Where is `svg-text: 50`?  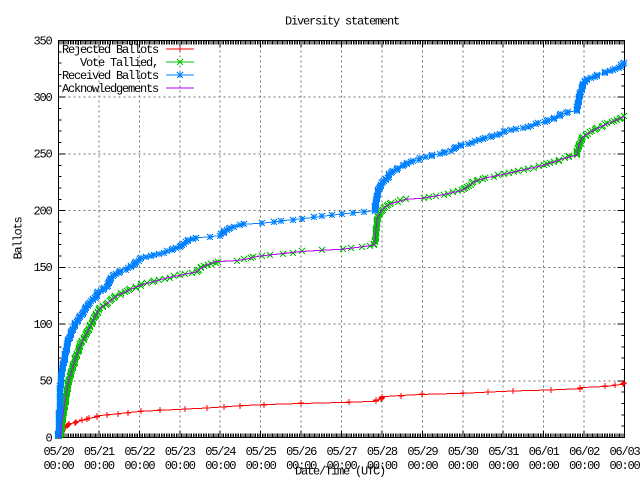
svg-text: 50 is located at coordinates (45, 382).